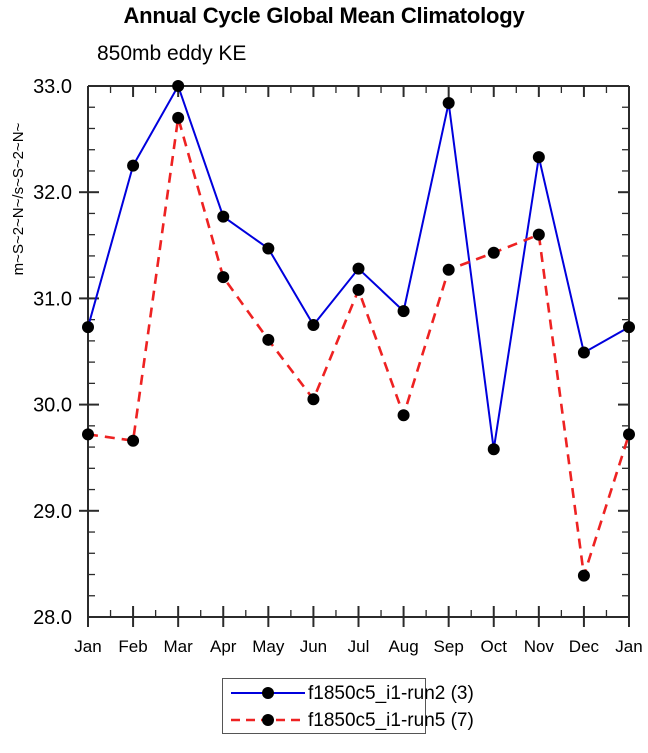 The image size is (648, 753). Describe the element at coordinates (268, 248) in the screenshot. I see `data-point-s1-May` at that location.